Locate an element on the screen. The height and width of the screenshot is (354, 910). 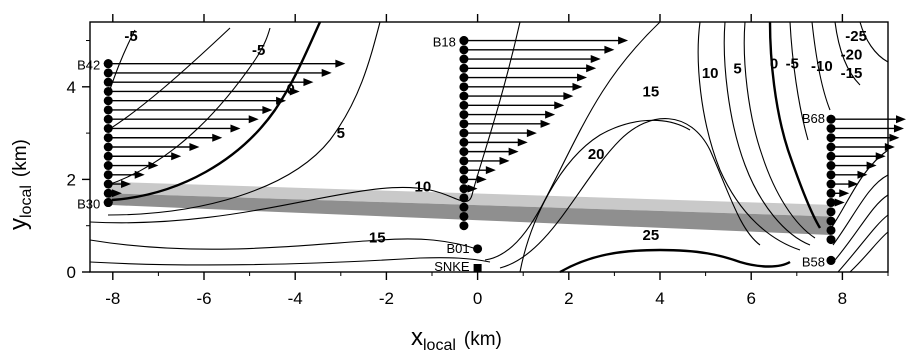
x-tick-label: -4 is located at coordinates (295, 298).